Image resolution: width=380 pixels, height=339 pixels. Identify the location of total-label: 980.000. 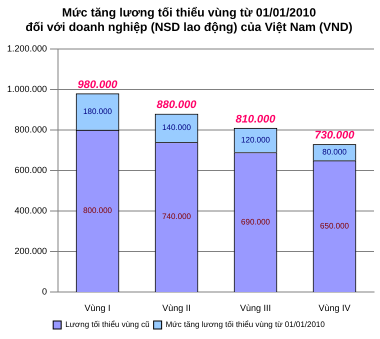
(98, 84).